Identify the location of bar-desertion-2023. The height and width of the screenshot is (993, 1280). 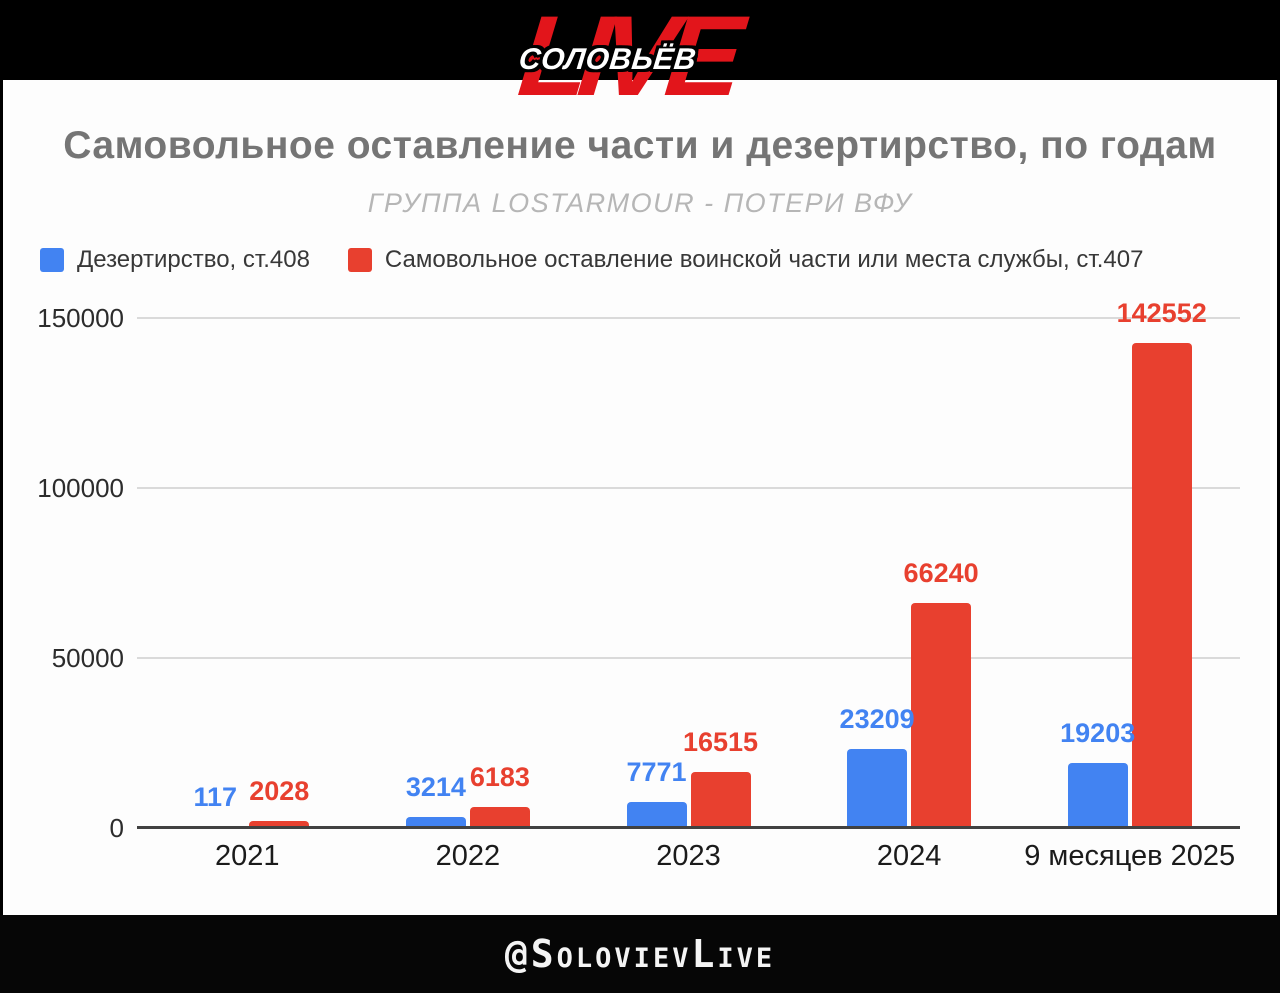
(656, 814).